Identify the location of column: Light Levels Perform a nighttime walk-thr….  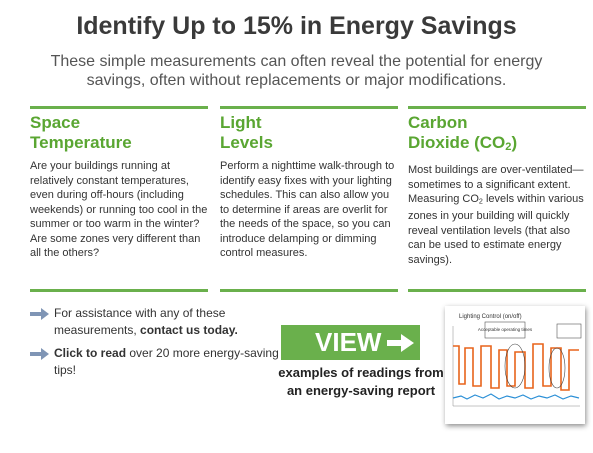
(309, 199).